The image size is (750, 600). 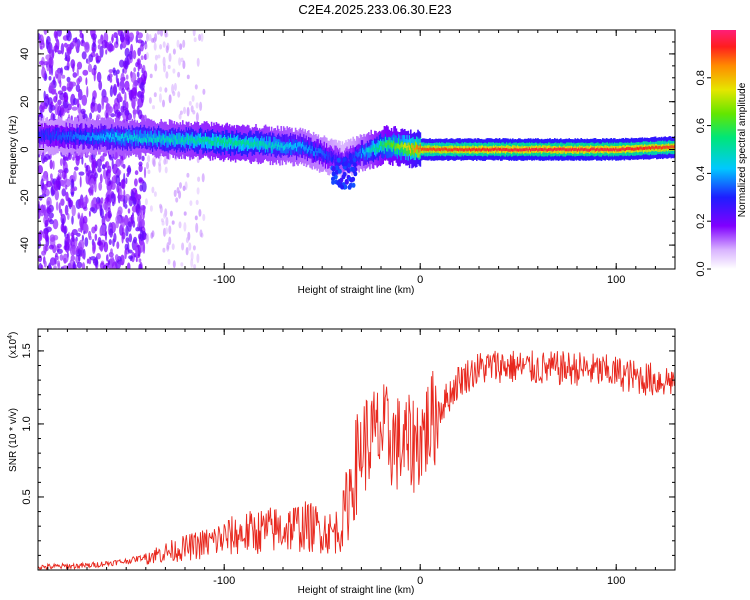 What do you see at coordinates (723, 149) in the screenshot?
I see `colorbar` at bounding box center [723, 149].